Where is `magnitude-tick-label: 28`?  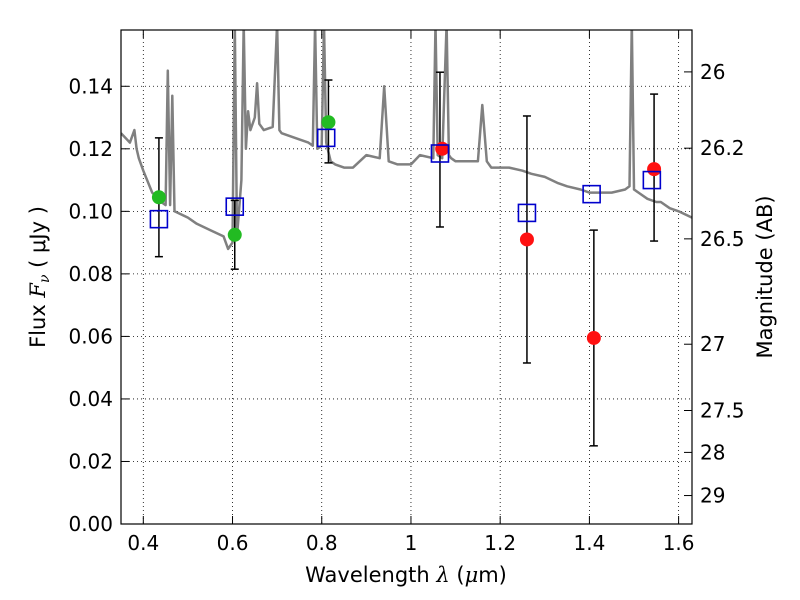 magnitude-tick-label: 28 is located at coordinates (712, 452).